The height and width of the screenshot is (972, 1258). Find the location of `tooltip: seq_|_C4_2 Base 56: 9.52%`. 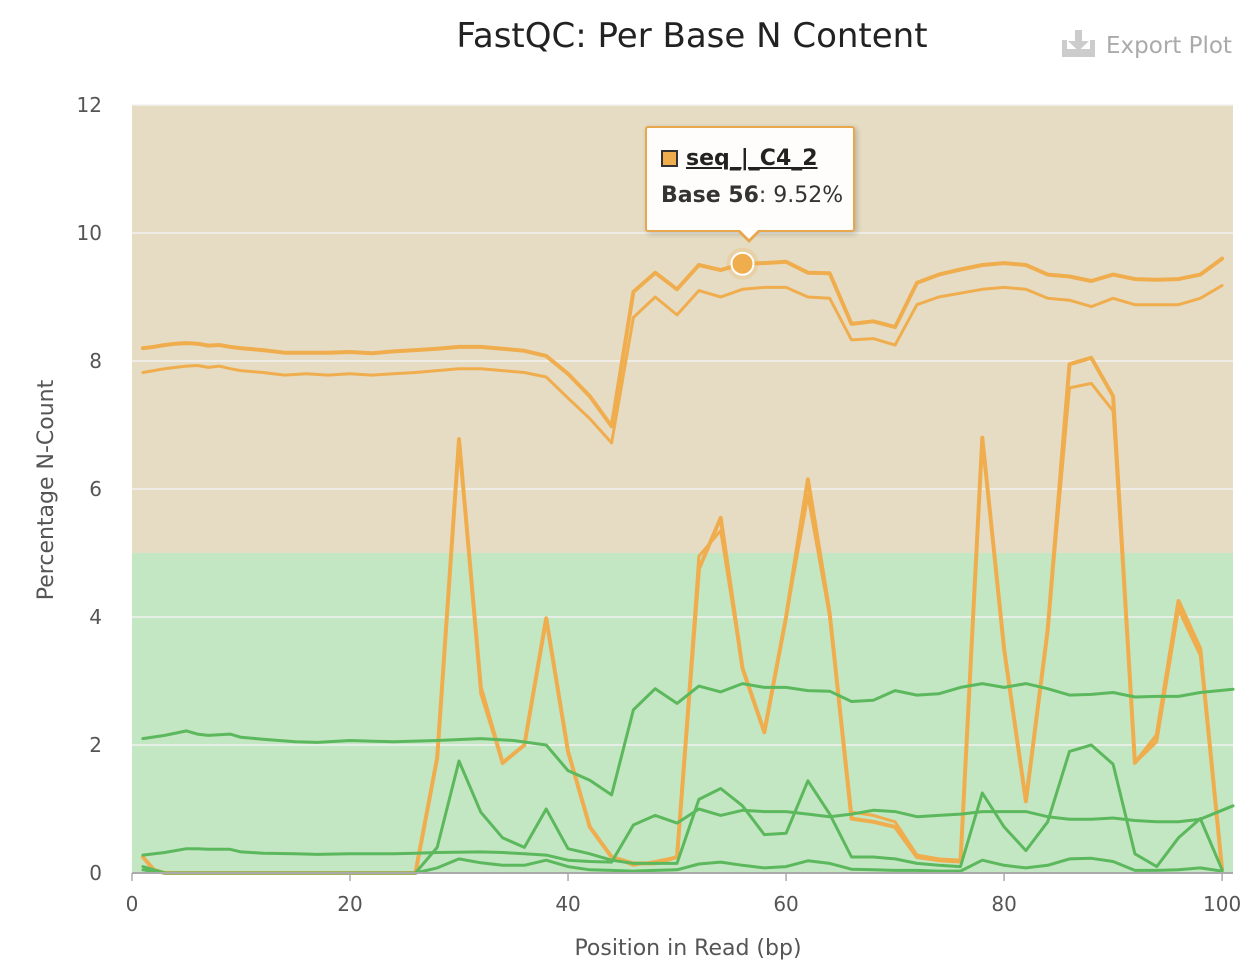

tooltip: seq_|_C4_2 Base 56: 9.52% is located at coordinates (750, 184).